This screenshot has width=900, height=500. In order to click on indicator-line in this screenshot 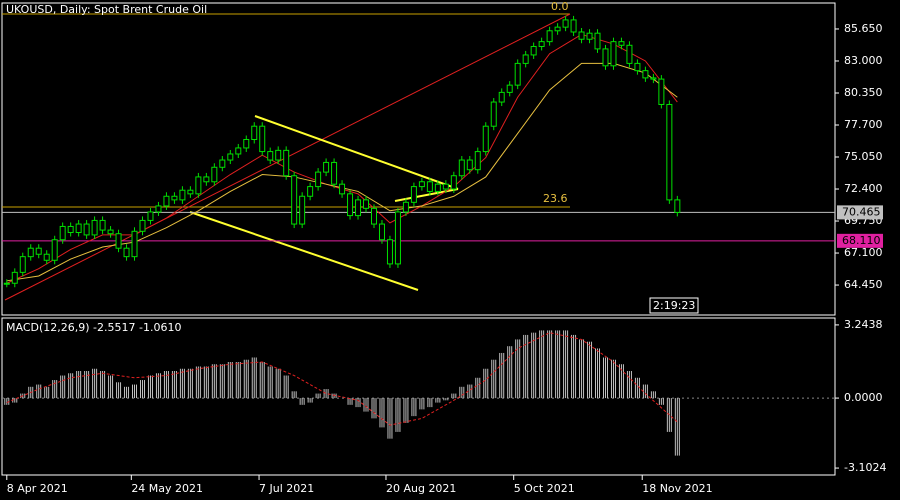, I will do `click(342, 379)`.